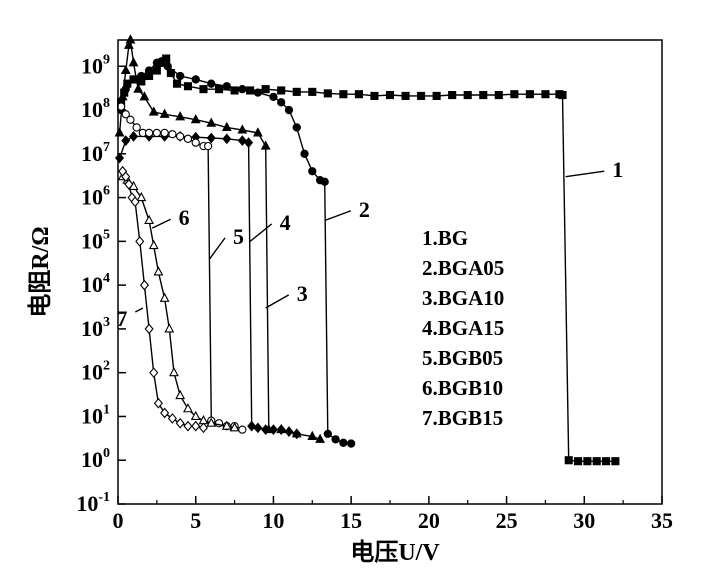 This screenshot has height=588, width=721. I want to click on x-tick-label: 35, so click(662, 520).